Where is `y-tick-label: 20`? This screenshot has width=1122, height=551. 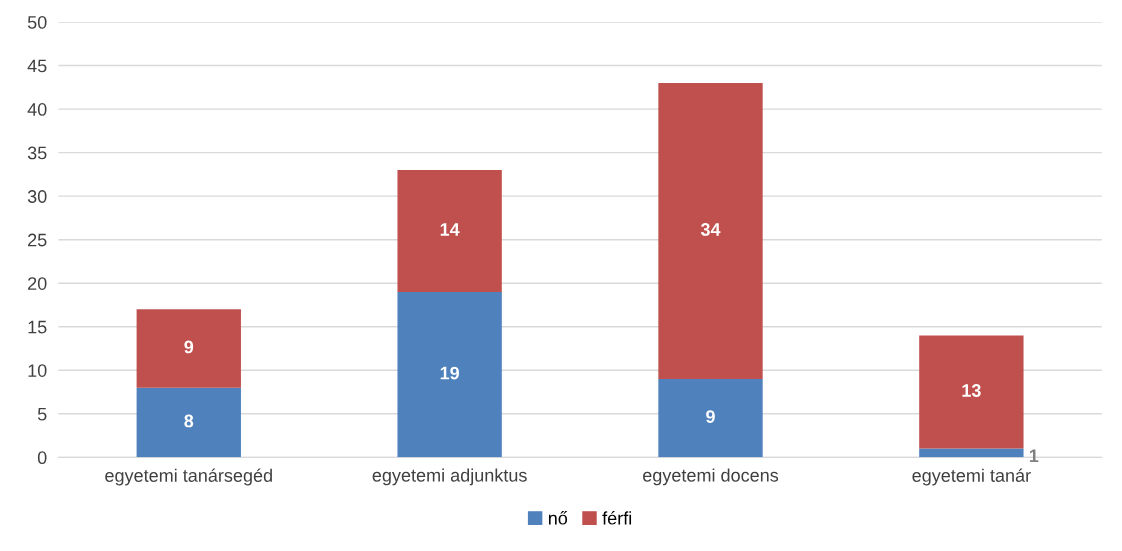
y-tick-label: 20 is located at coordinates (37, 283).